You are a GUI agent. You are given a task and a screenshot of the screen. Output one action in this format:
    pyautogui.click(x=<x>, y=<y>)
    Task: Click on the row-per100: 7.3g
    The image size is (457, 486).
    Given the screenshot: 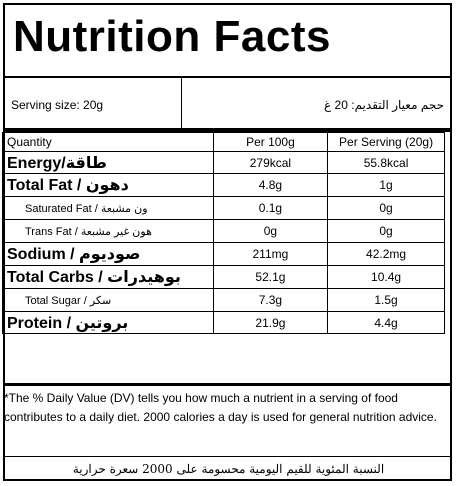 What is the action you would take?
    pyautogui.click(x=270, y=300)
    